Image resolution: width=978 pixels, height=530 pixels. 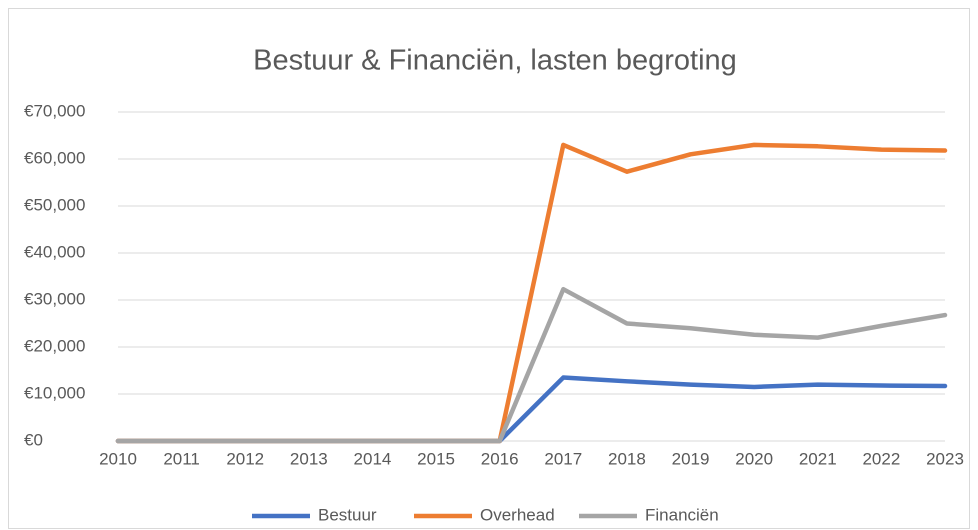 What do you see at coordinates (945, 458) in the screenshot?
I see `x-tick-label: 2023` at bounding box center [945, 458].